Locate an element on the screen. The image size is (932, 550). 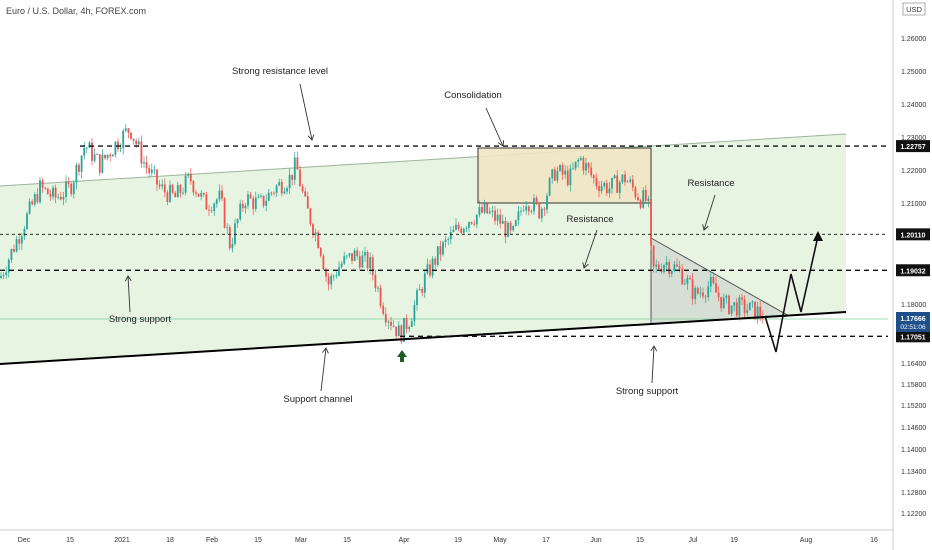
x-tick-label: Jul is located at coordinates (693, 540).